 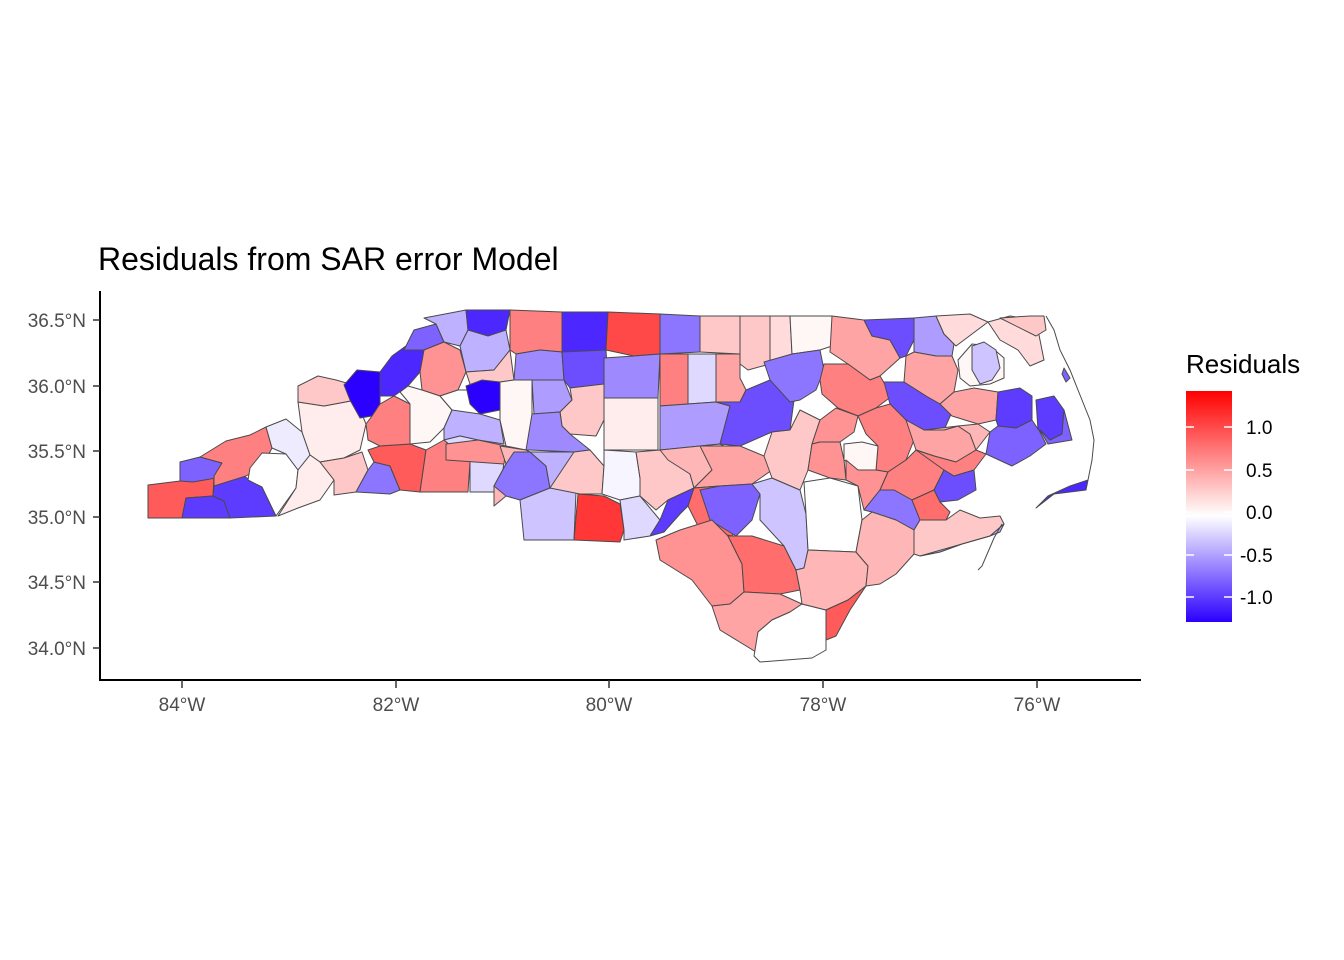 What do you see at coordinates (57, 452) in the screenshot?
I see `y-tick-label: 35.5°N` at bounding box center [57, 452].